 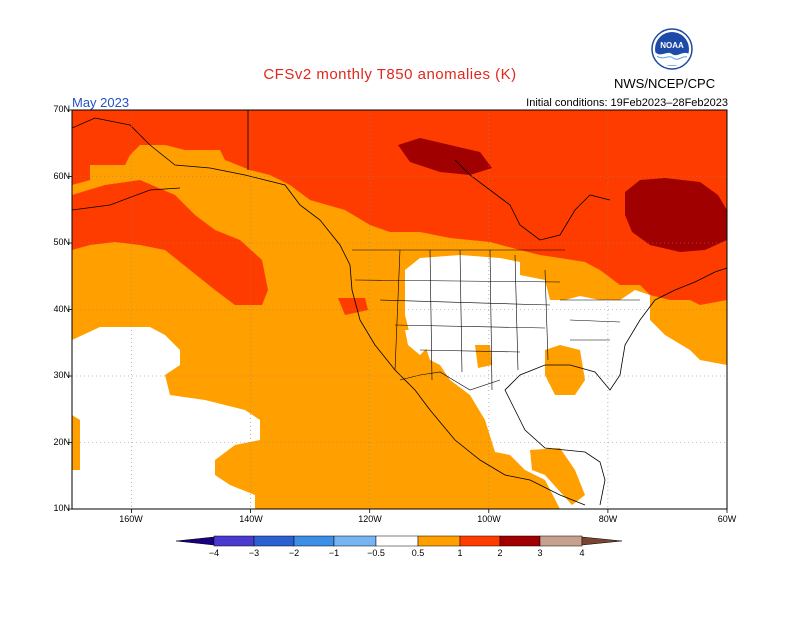 What do you see at coordinates (131, 519) in the screenshot?
I see `lon-label: 160W` at bounding box center [131, 519].